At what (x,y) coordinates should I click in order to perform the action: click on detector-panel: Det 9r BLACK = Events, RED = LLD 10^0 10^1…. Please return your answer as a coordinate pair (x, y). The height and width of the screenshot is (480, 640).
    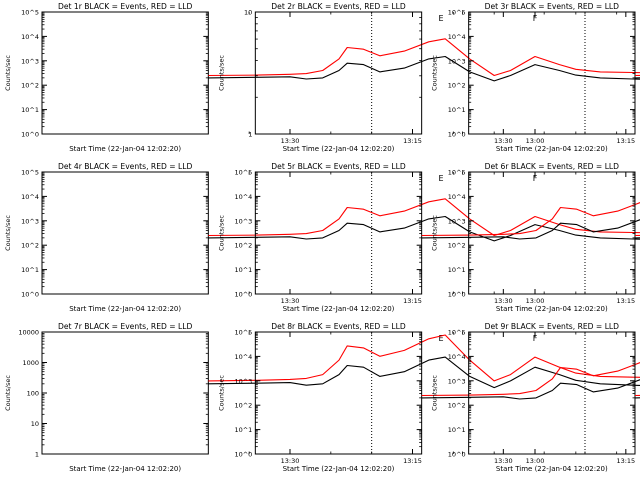
    Looking at the image, I should click on (535, 397).